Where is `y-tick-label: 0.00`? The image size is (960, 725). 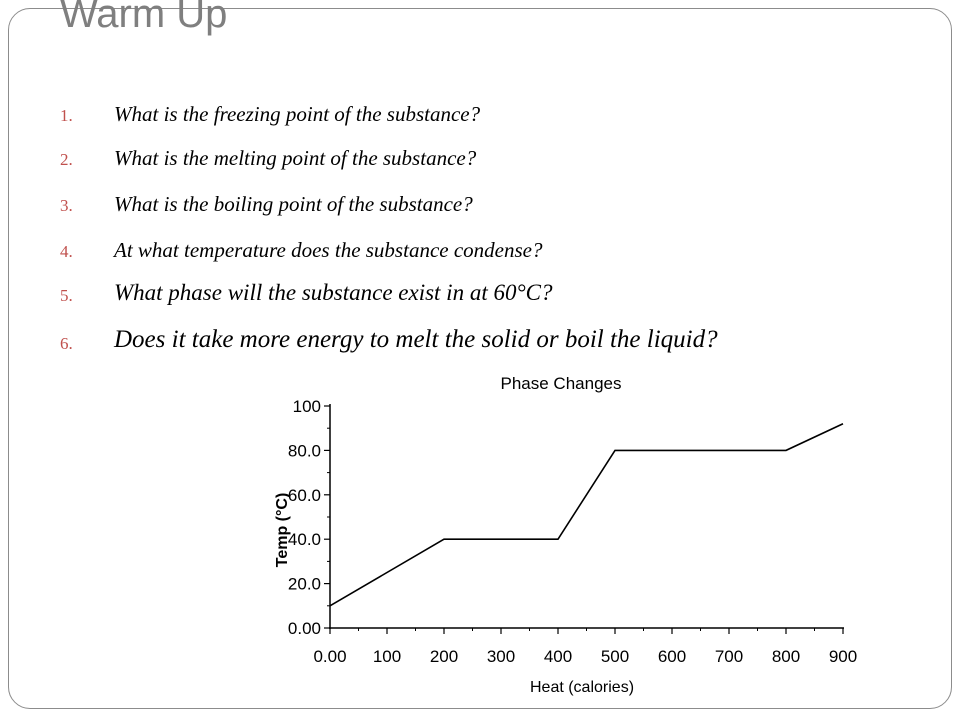 y-tick-label: 0.00 is located at coordinates (304, 628).